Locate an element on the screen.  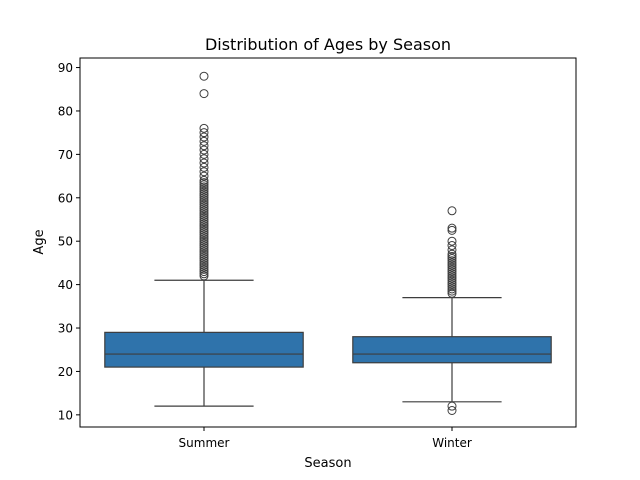
y-tick-label: 40 is located at coordinates (65, 285).